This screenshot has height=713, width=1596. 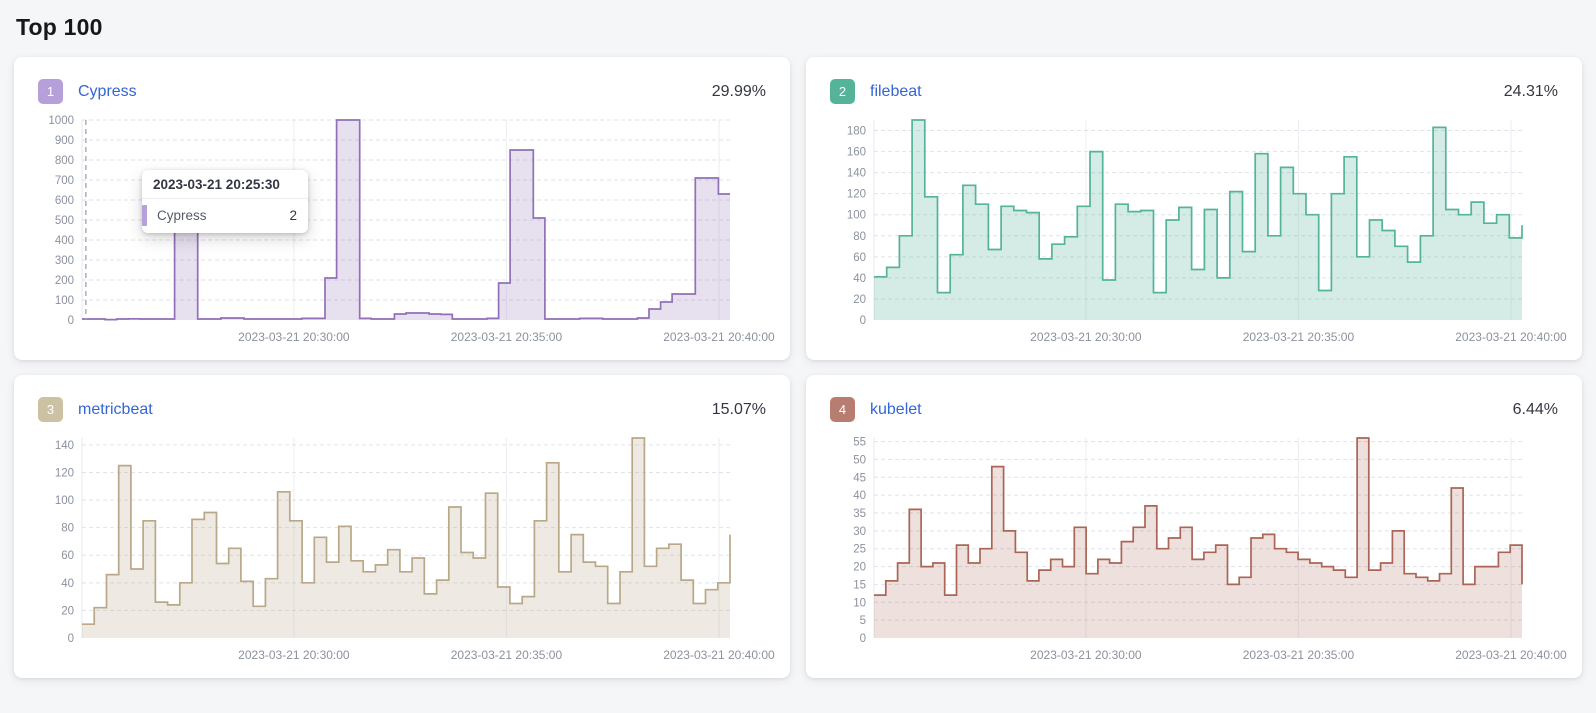 What do you see at coordinates (402, 409) in the screenshot?
I see `card-header: 3 metricbeat 15.07%` at bounding box center [402, 409].